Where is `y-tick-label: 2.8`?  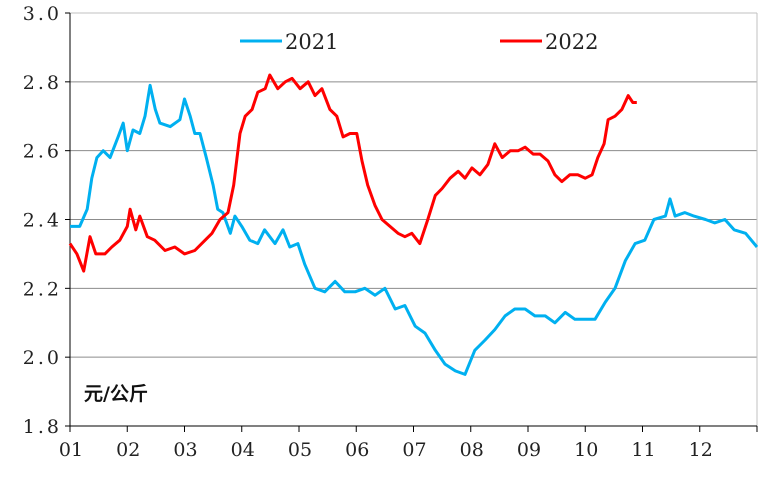 y-tick-label: 2.8 is located at coordinates (42, 83).